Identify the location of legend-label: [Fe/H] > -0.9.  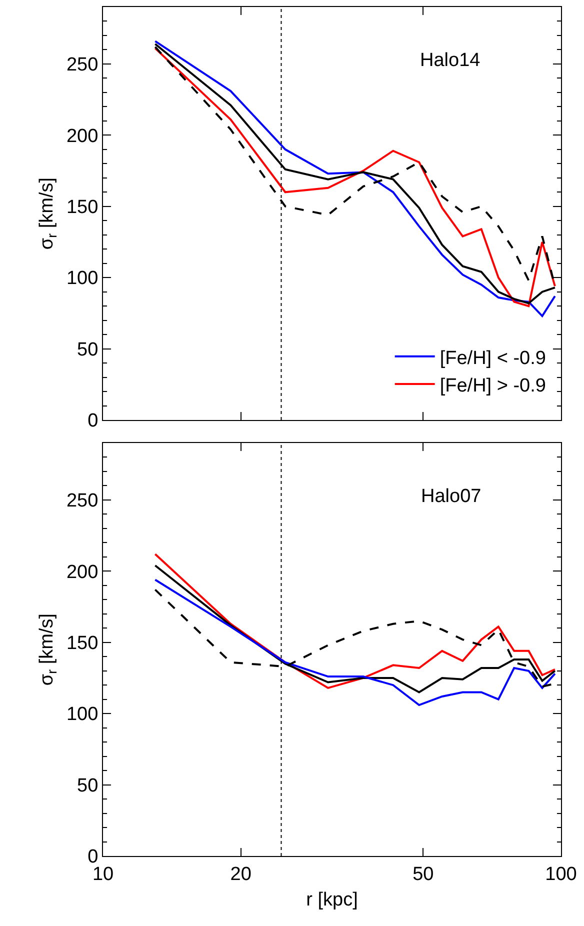
(493, 385).